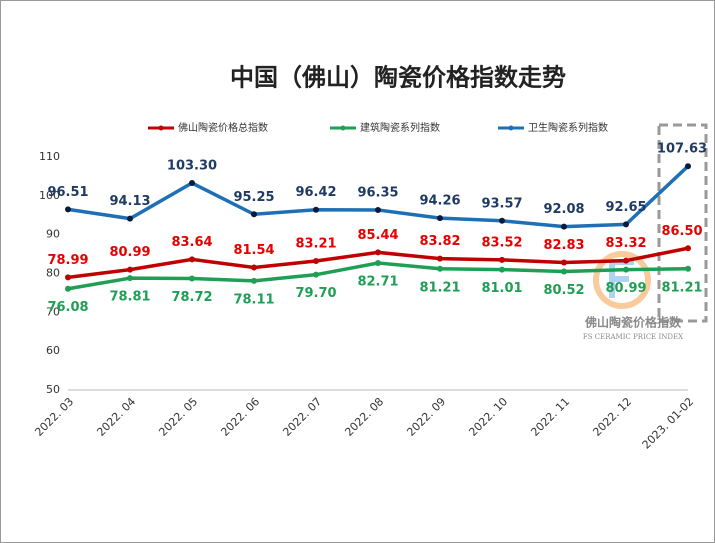 This screenshot has height=543, width=715. What do you see at coordinates (377, 193) in the screenshot?
I see `value-label: 96.35` at bounding box center [377, 193].